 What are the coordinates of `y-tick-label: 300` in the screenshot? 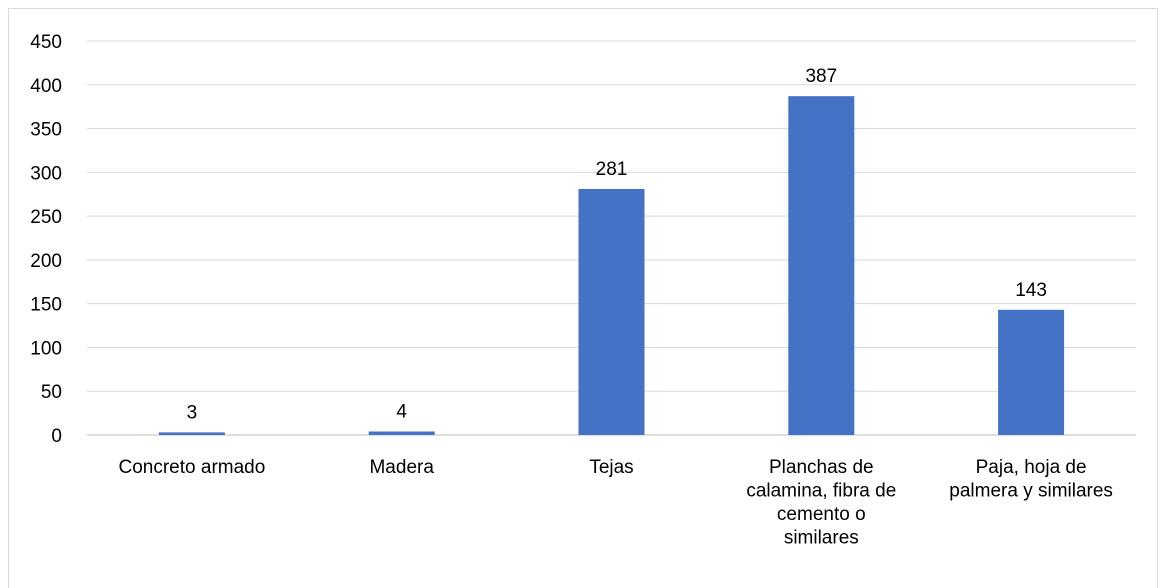 It's located at (46, 173).